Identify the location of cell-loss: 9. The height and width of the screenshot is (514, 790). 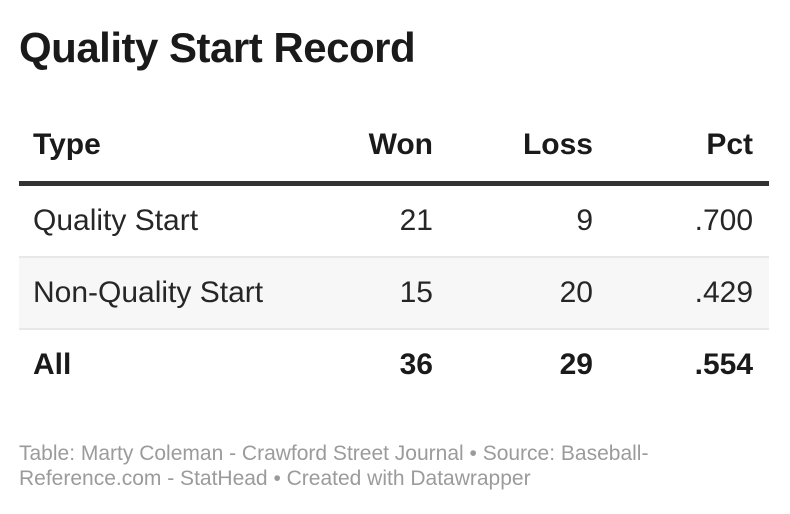
(584, 220).